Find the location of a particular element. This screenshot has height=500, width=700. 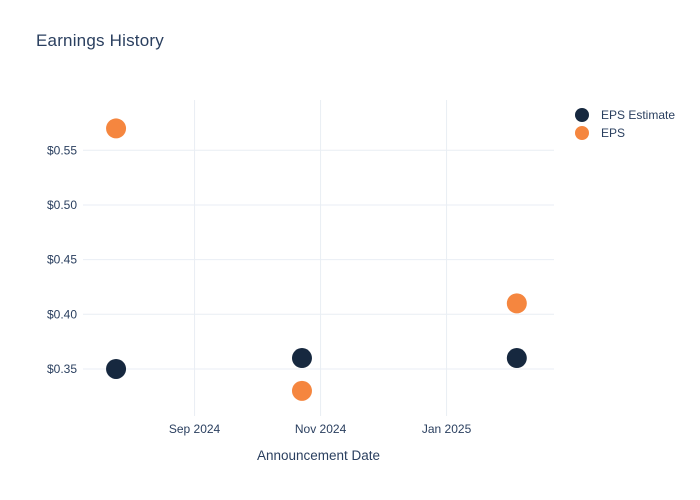

x-tick-label: Jan 2025 is located at coordinates (447, 429).